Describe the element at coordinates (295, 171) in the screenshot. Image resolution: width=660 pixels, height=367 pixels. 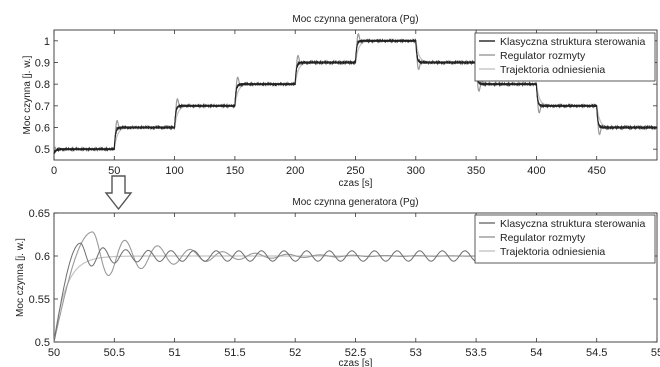
I see `x-tick-label: 200` at that location.